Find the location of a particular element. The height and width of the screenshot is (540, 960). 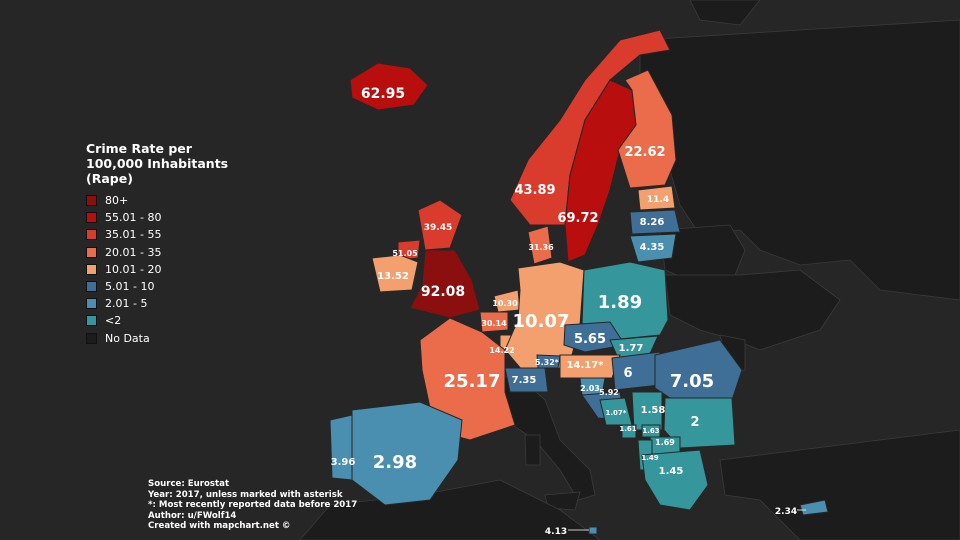

label-bulgaria: 2 is located at coordinates (694, 422).